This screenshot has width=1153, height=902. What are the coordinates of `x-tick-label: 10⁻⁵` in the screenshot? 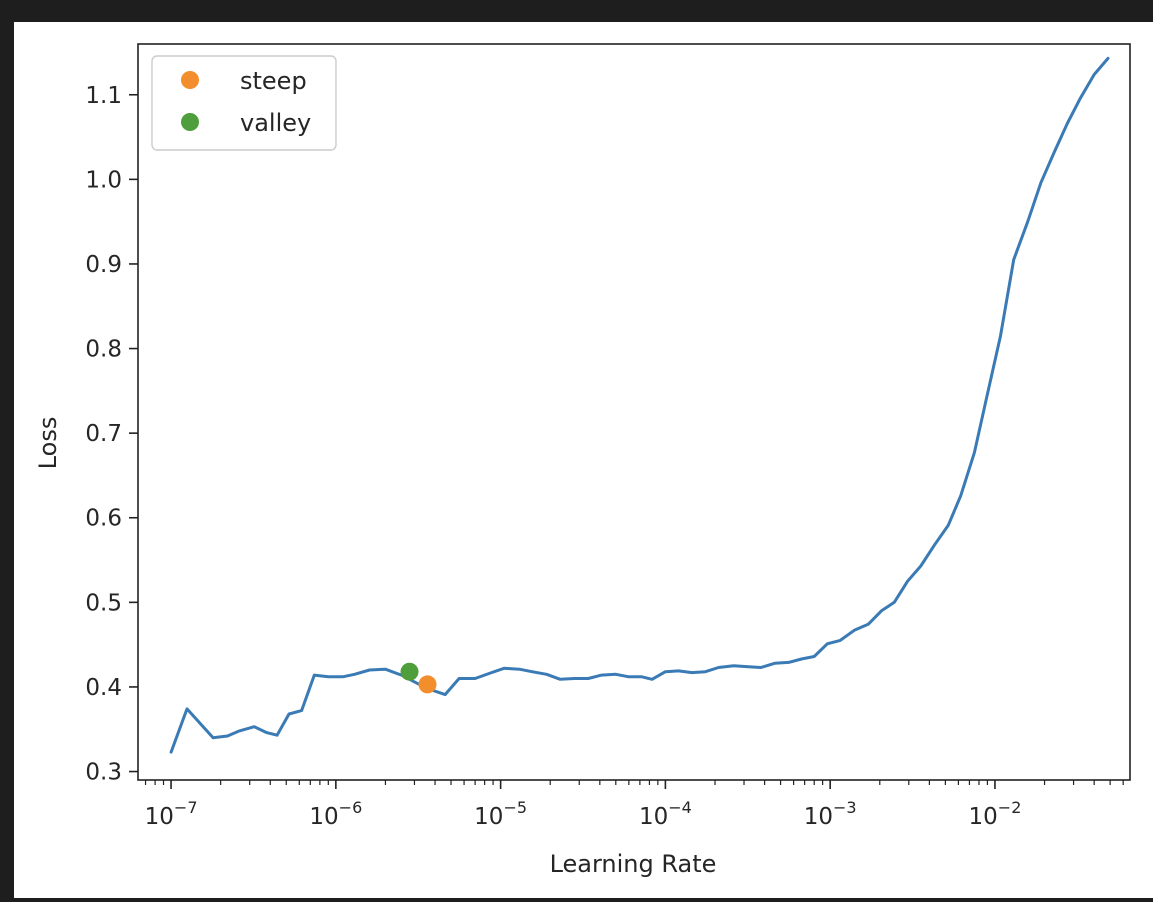 It's located at (500, 814).